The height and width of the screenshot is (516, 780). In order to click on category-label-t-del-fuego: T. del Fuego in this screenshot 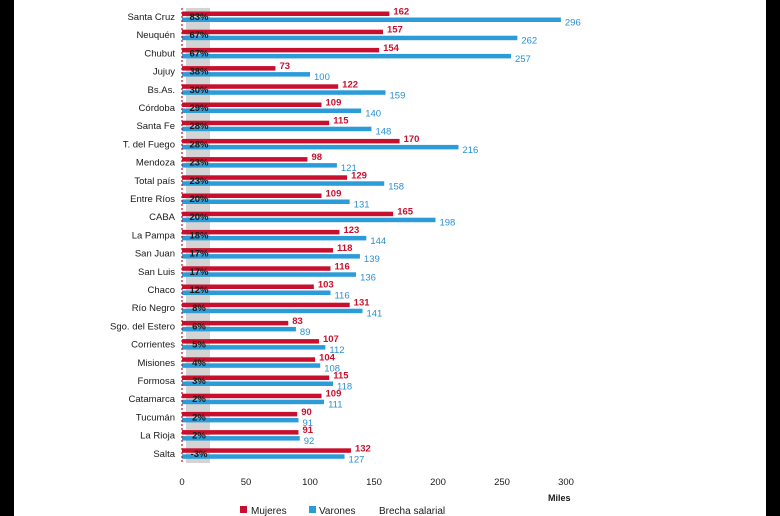, I will do `click(149, 144)`.